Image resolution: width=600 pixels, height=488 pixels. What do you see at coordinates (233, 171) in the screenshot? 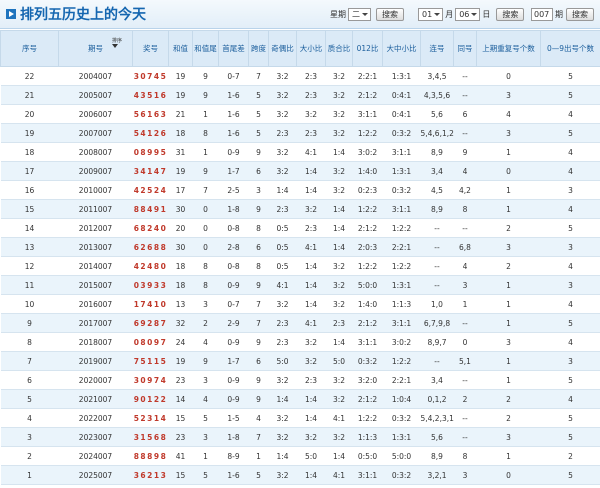
I see `cell-text: 1-7` at bounding box center [233, 171].